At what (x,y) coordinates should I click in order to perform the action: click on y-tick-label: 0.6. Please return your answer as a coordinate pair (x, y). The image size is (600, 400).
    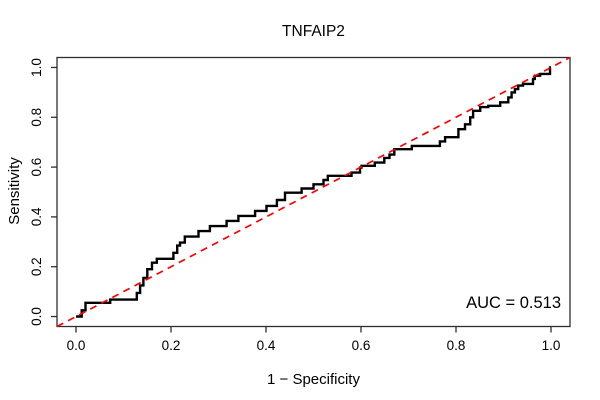
    Looking at the image, I should click on (36, 167).